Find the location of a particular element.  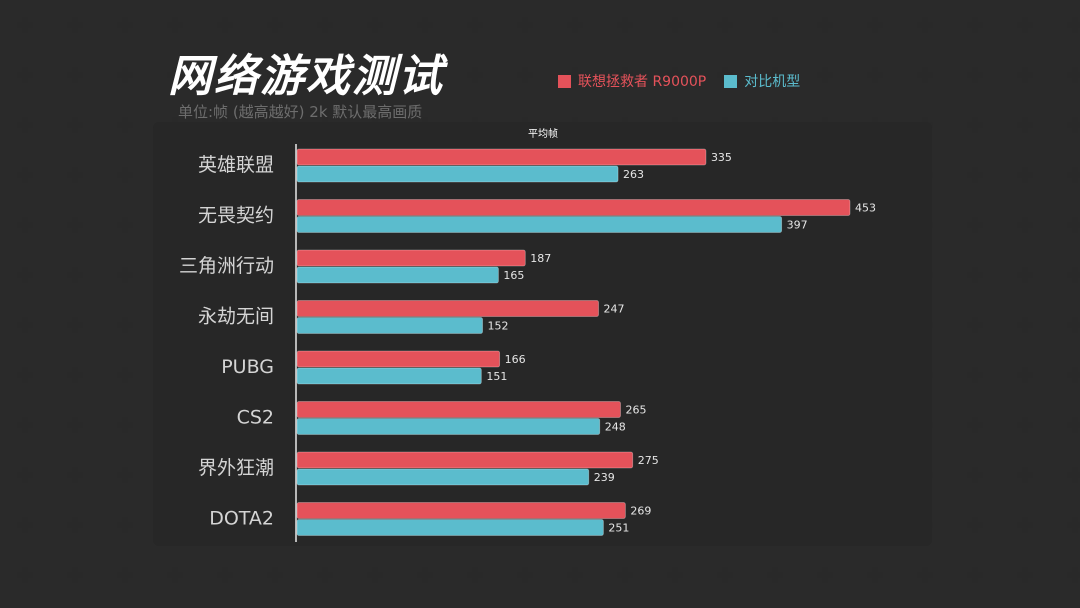

legend-swatch-series-b is located at coordinates (731, 81).